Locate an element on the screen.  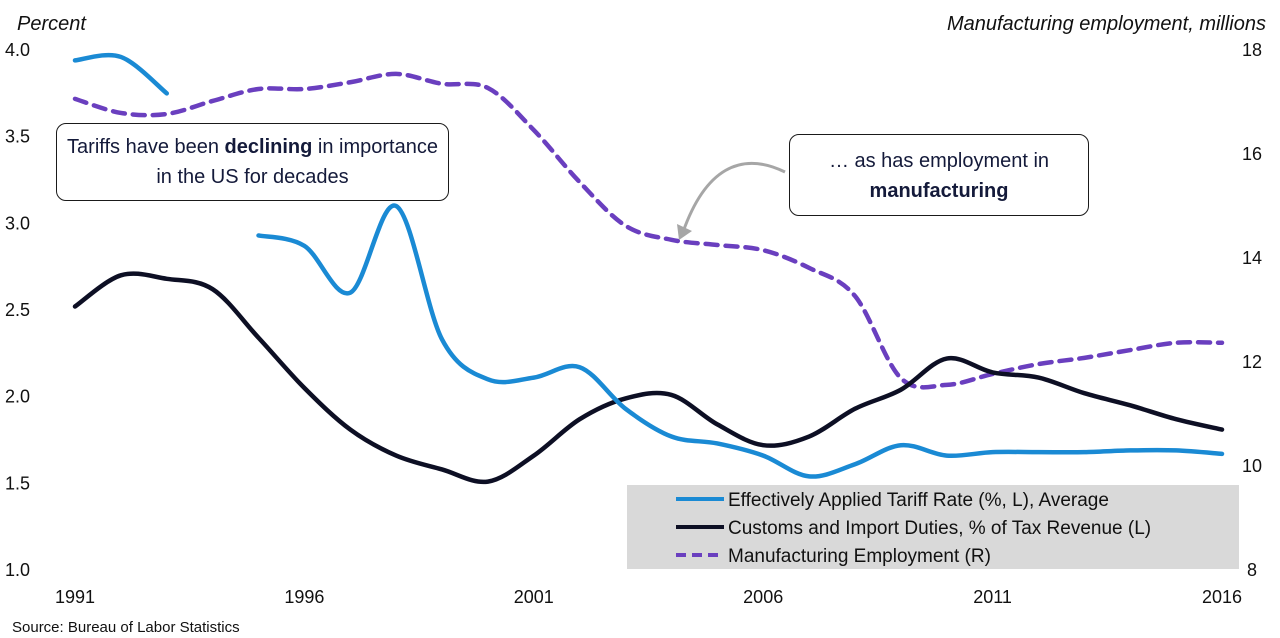
legend-label: Manufacturing Employment (R) is located at coordinates (859, 556).